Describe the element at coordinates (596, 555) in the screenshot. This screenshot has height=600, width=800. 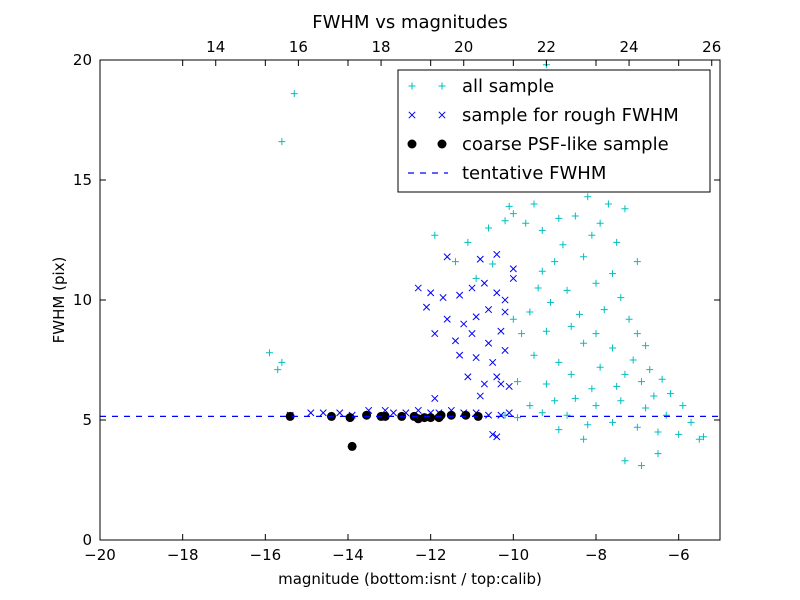
I see `x-tick-label: −8` at that location.